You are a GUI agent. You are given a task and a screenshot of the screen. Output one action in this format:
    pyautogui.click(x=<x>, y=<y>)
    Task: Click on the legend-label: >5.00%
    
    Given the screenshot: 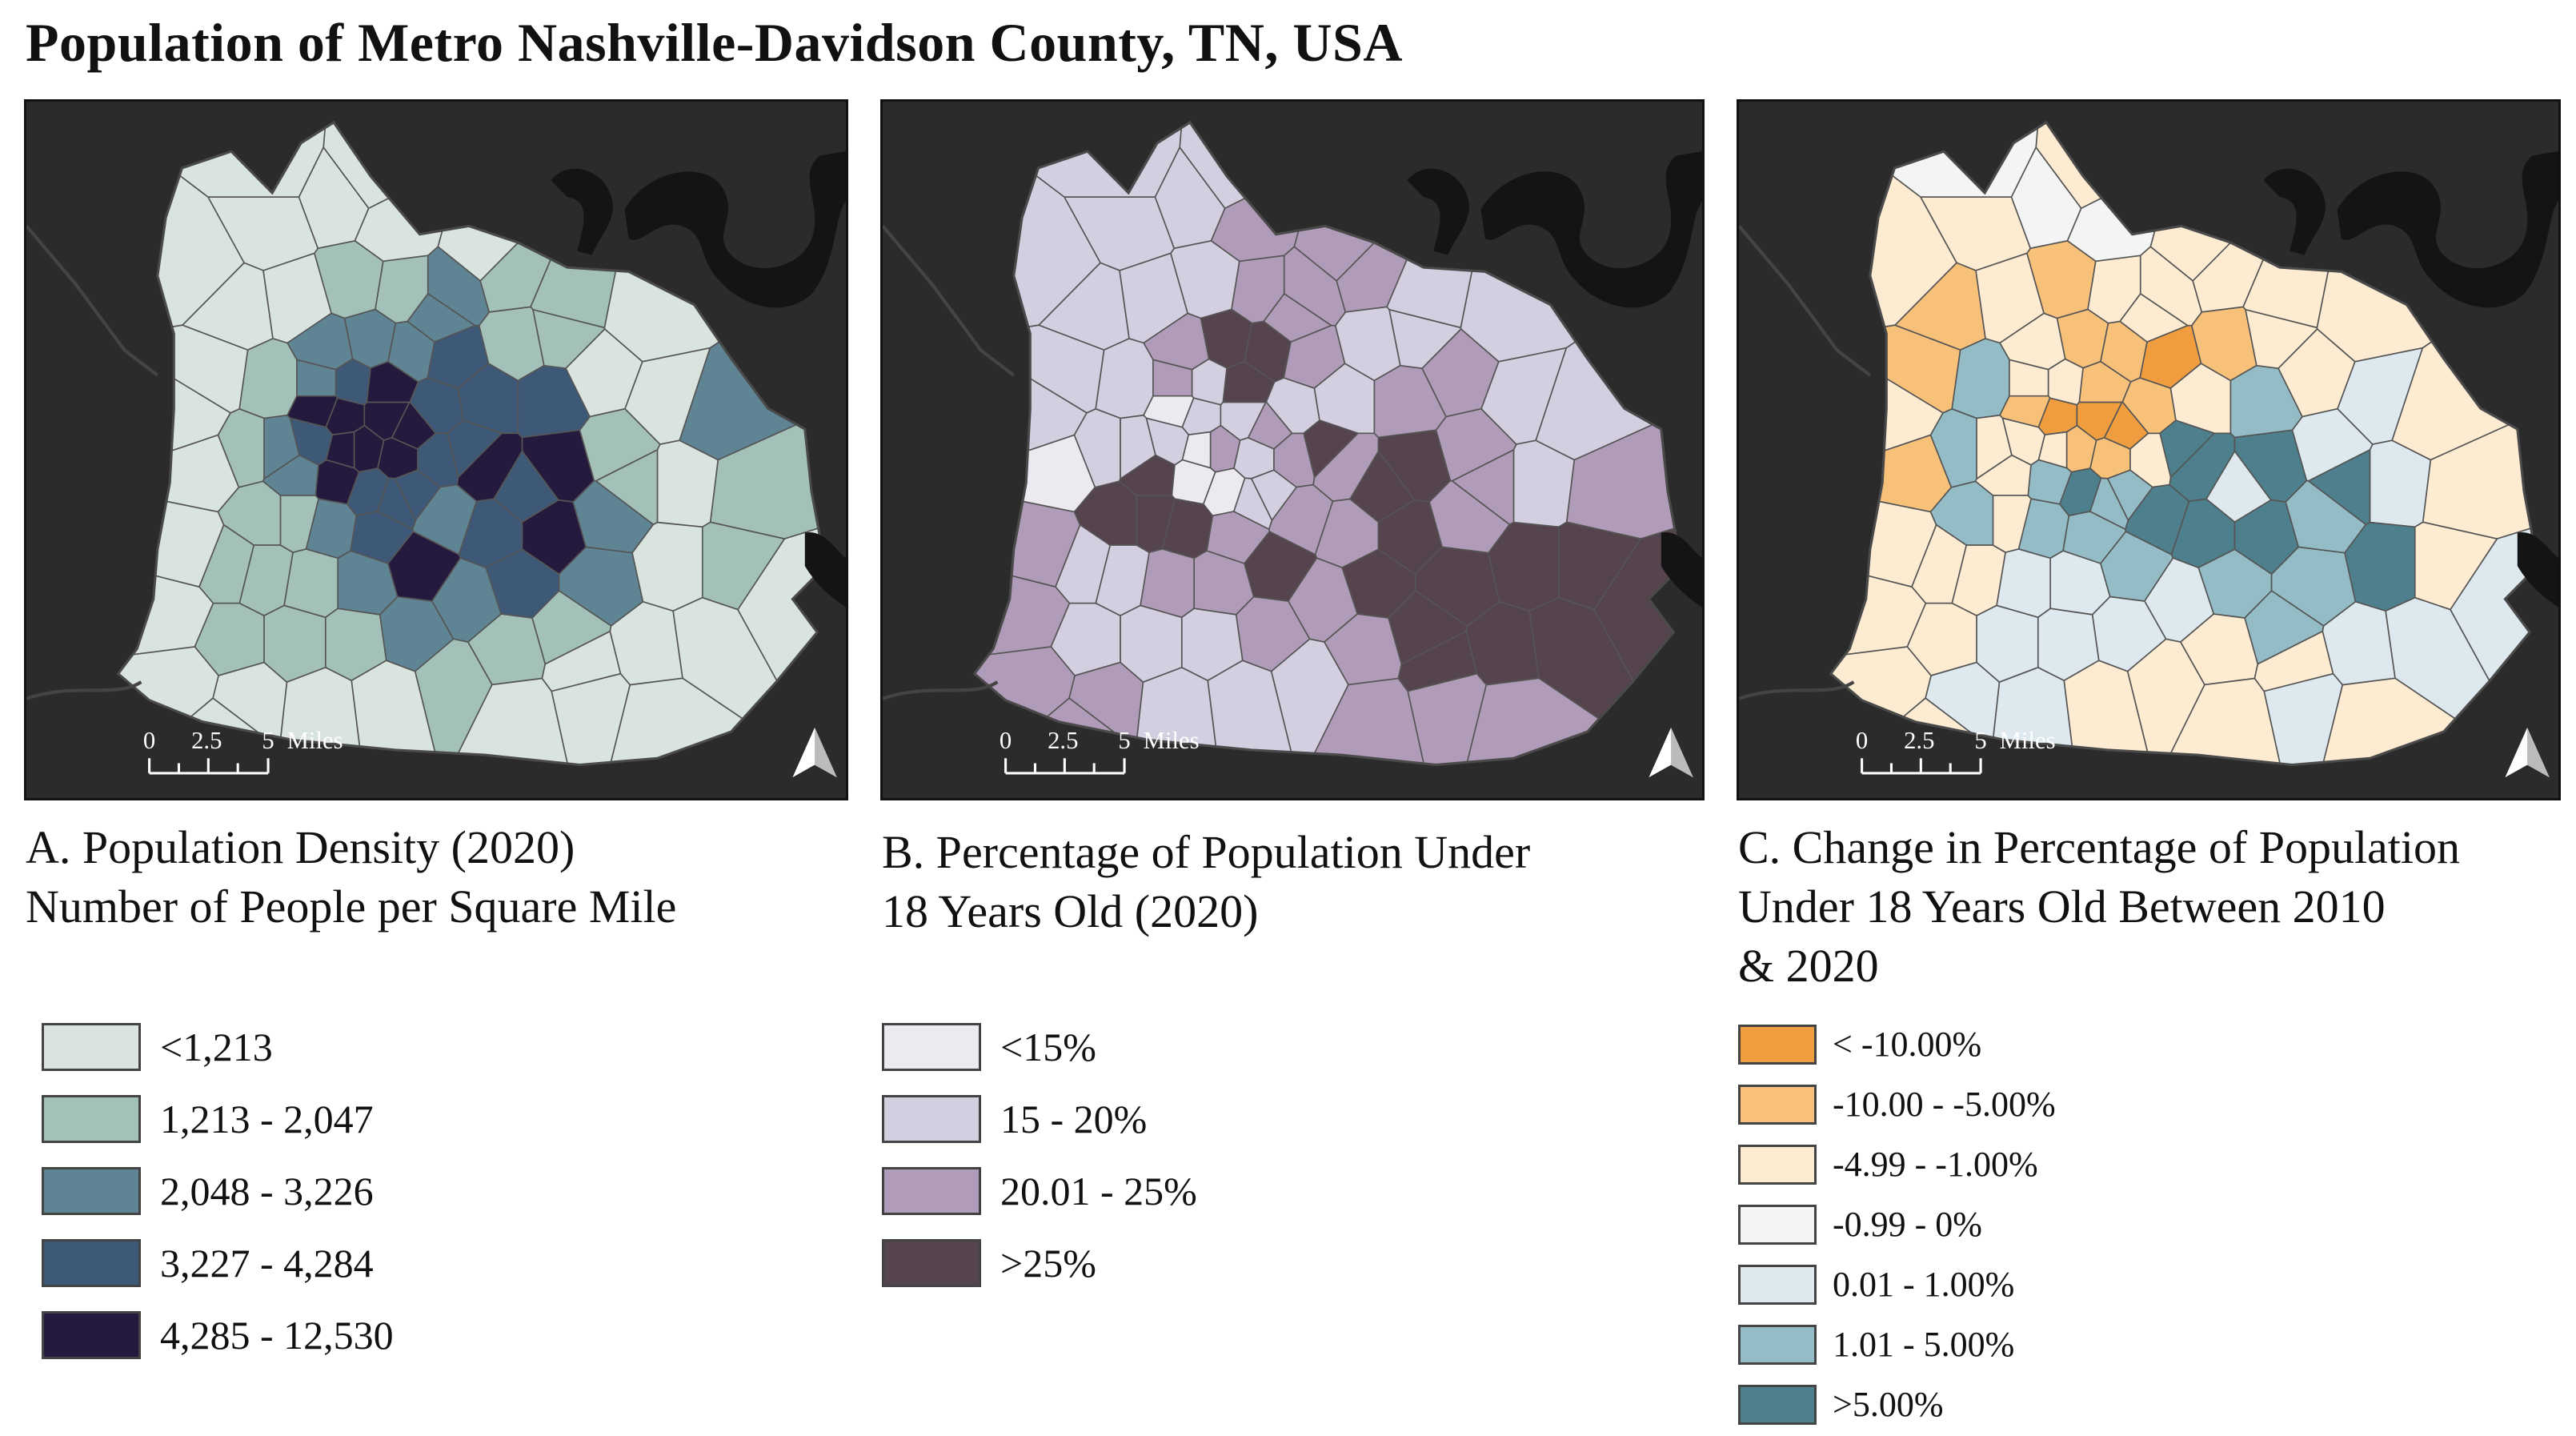 What is the action you would take?
    pyautogui.click(x=1888, y=1404)
    